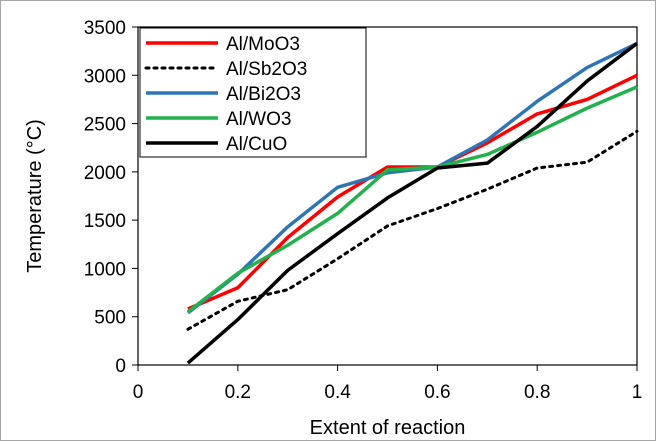 Image resolution: width=656 pixels, height=442 pixels. What do you see at coordinates (337, 392) in the screenshot?
I see `x-tick-label: 0.4` at bounding box center [337, 392].